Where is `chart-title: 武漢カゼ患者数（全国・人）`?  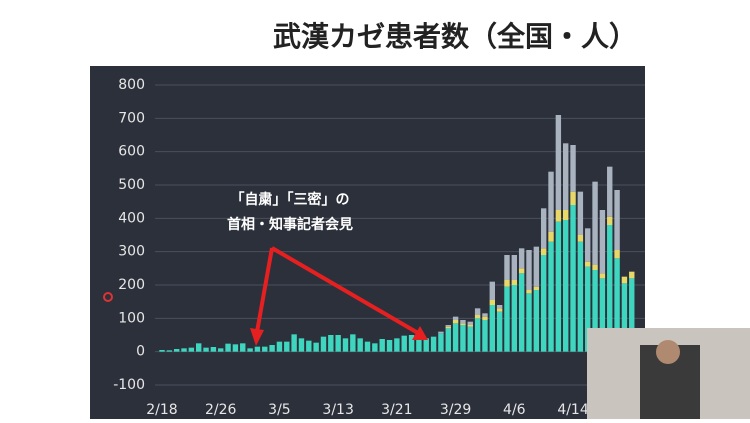
chart-title: 武漢カゼ患者数（全国・人） is located at coordinates (455, 36).